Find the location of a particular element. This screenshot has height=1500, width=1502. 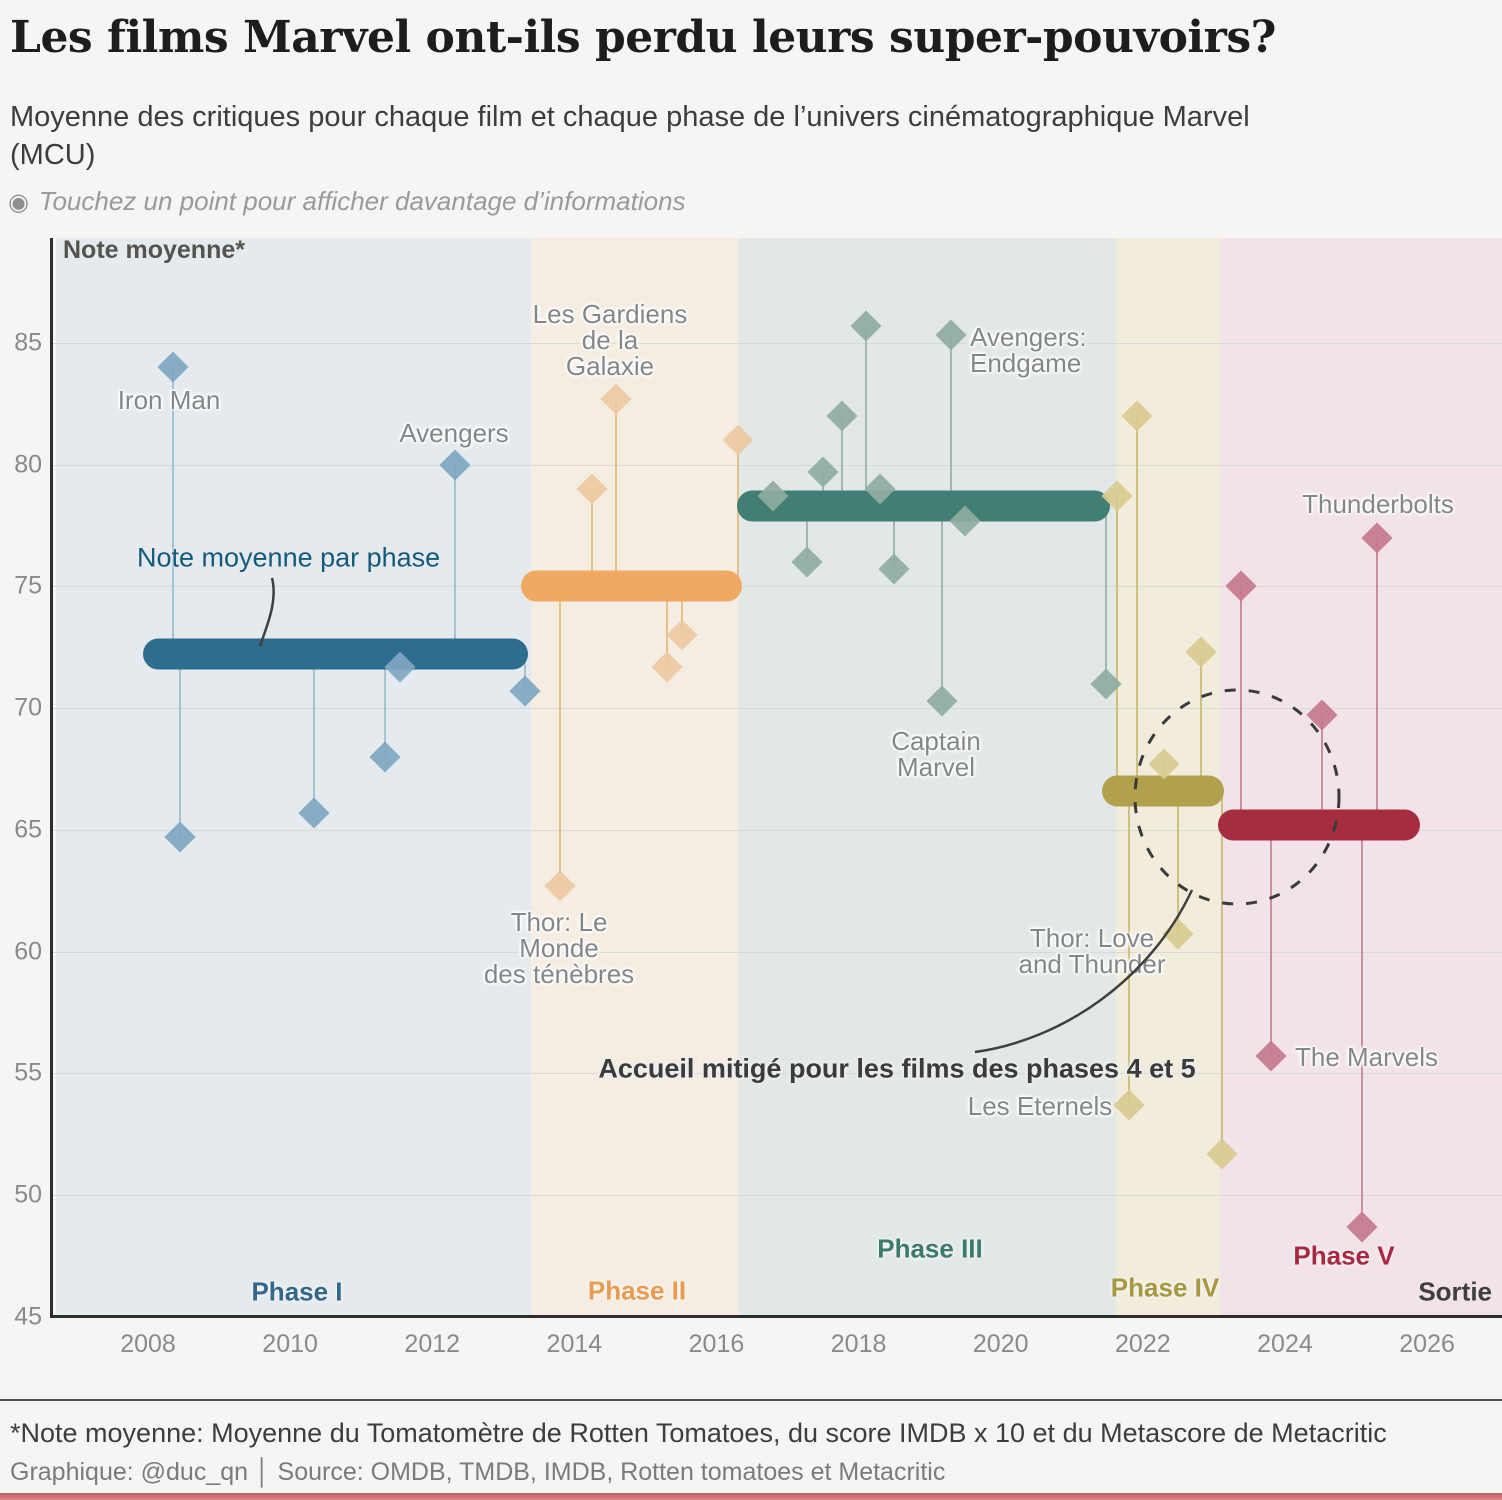

phase-band-II is located at coordinates (635, 776).